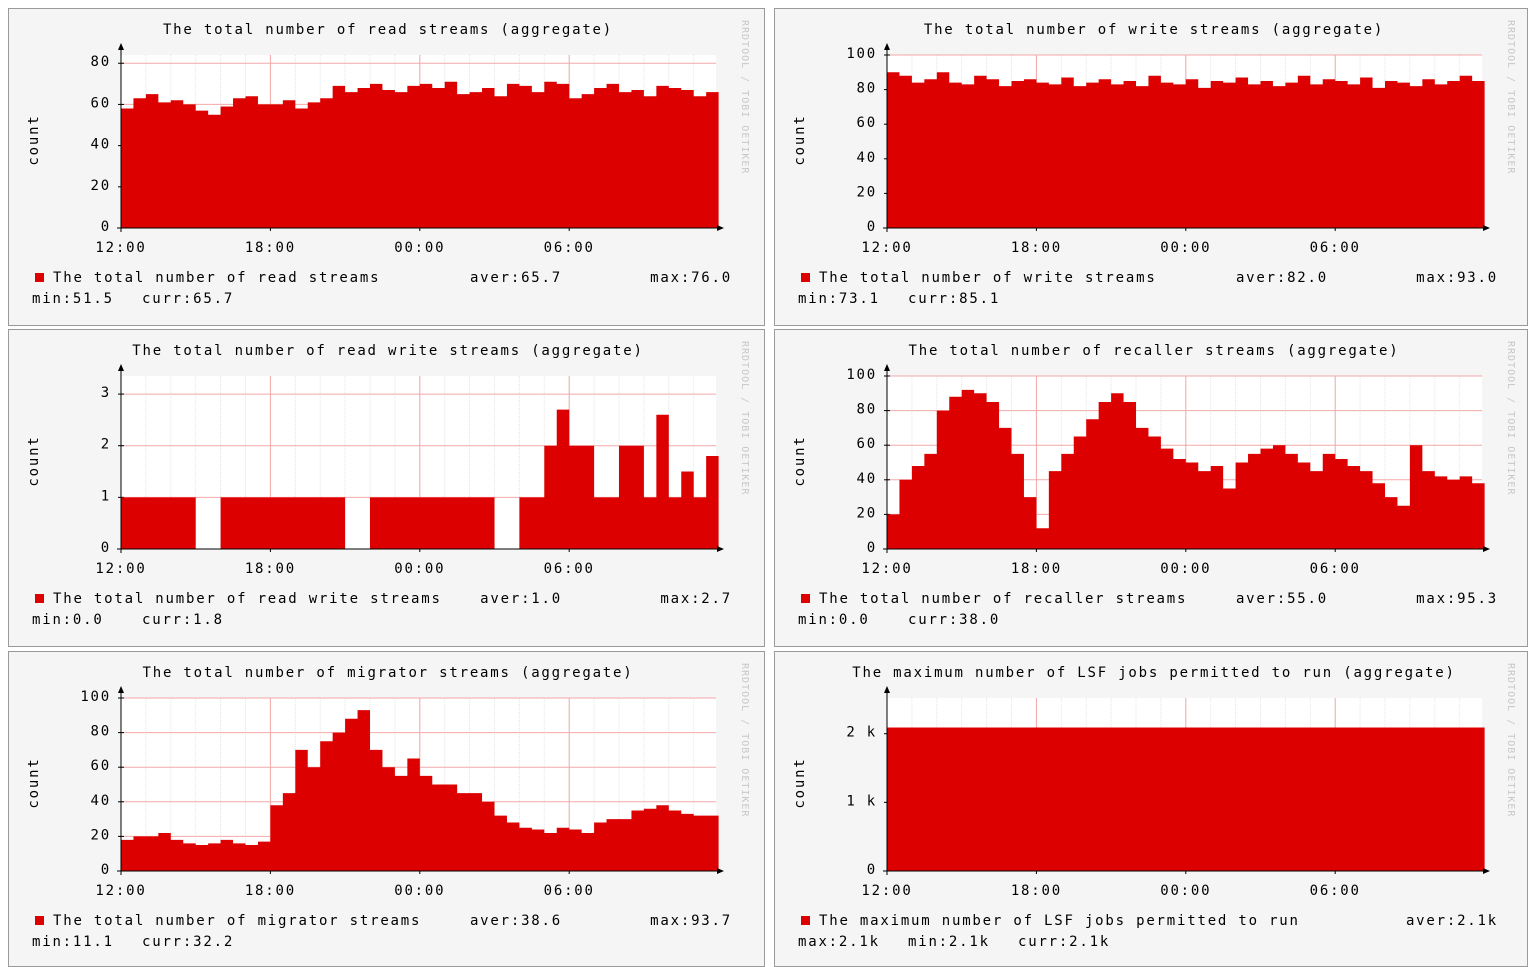  I want to click on y-tick-label: 2, so click(106, 445).